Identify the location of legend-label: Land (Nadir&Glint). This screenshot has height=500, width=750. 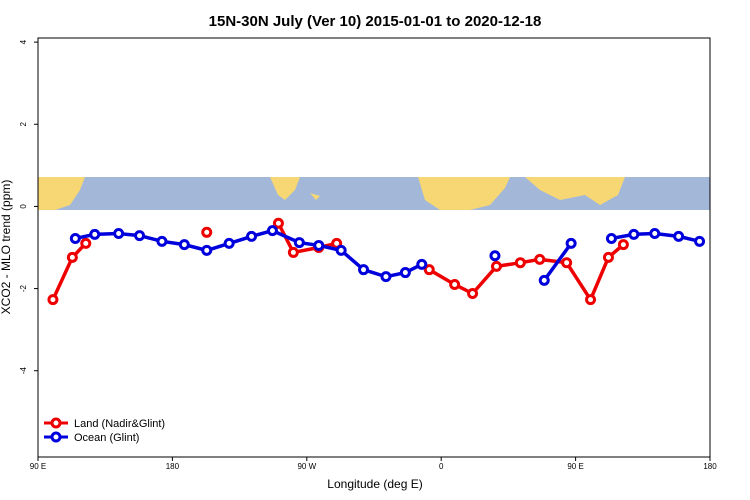
(119, 424).